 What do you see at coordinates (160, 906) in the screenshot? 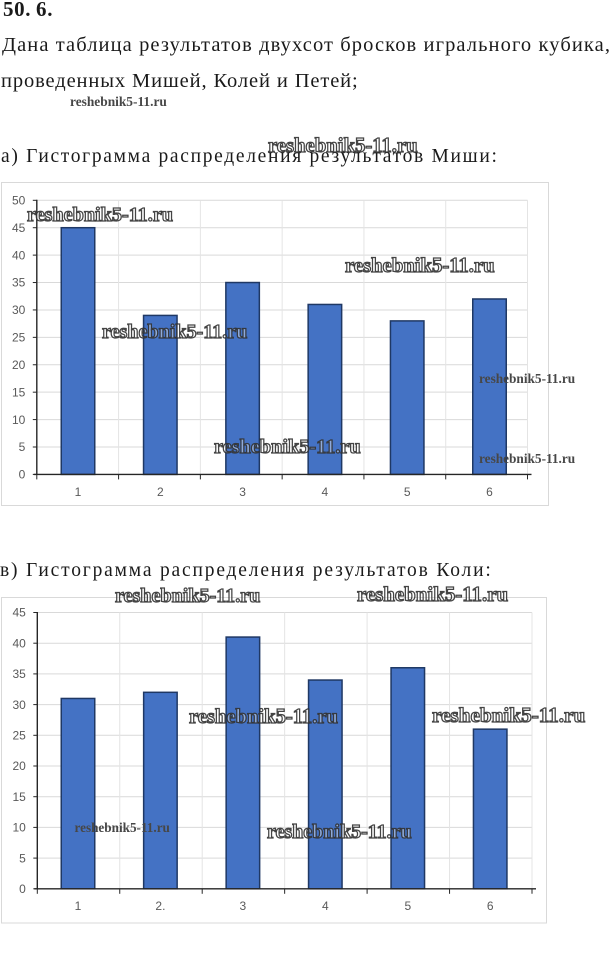
I see `svg-text: 2.` at bounding box center [160, 906].